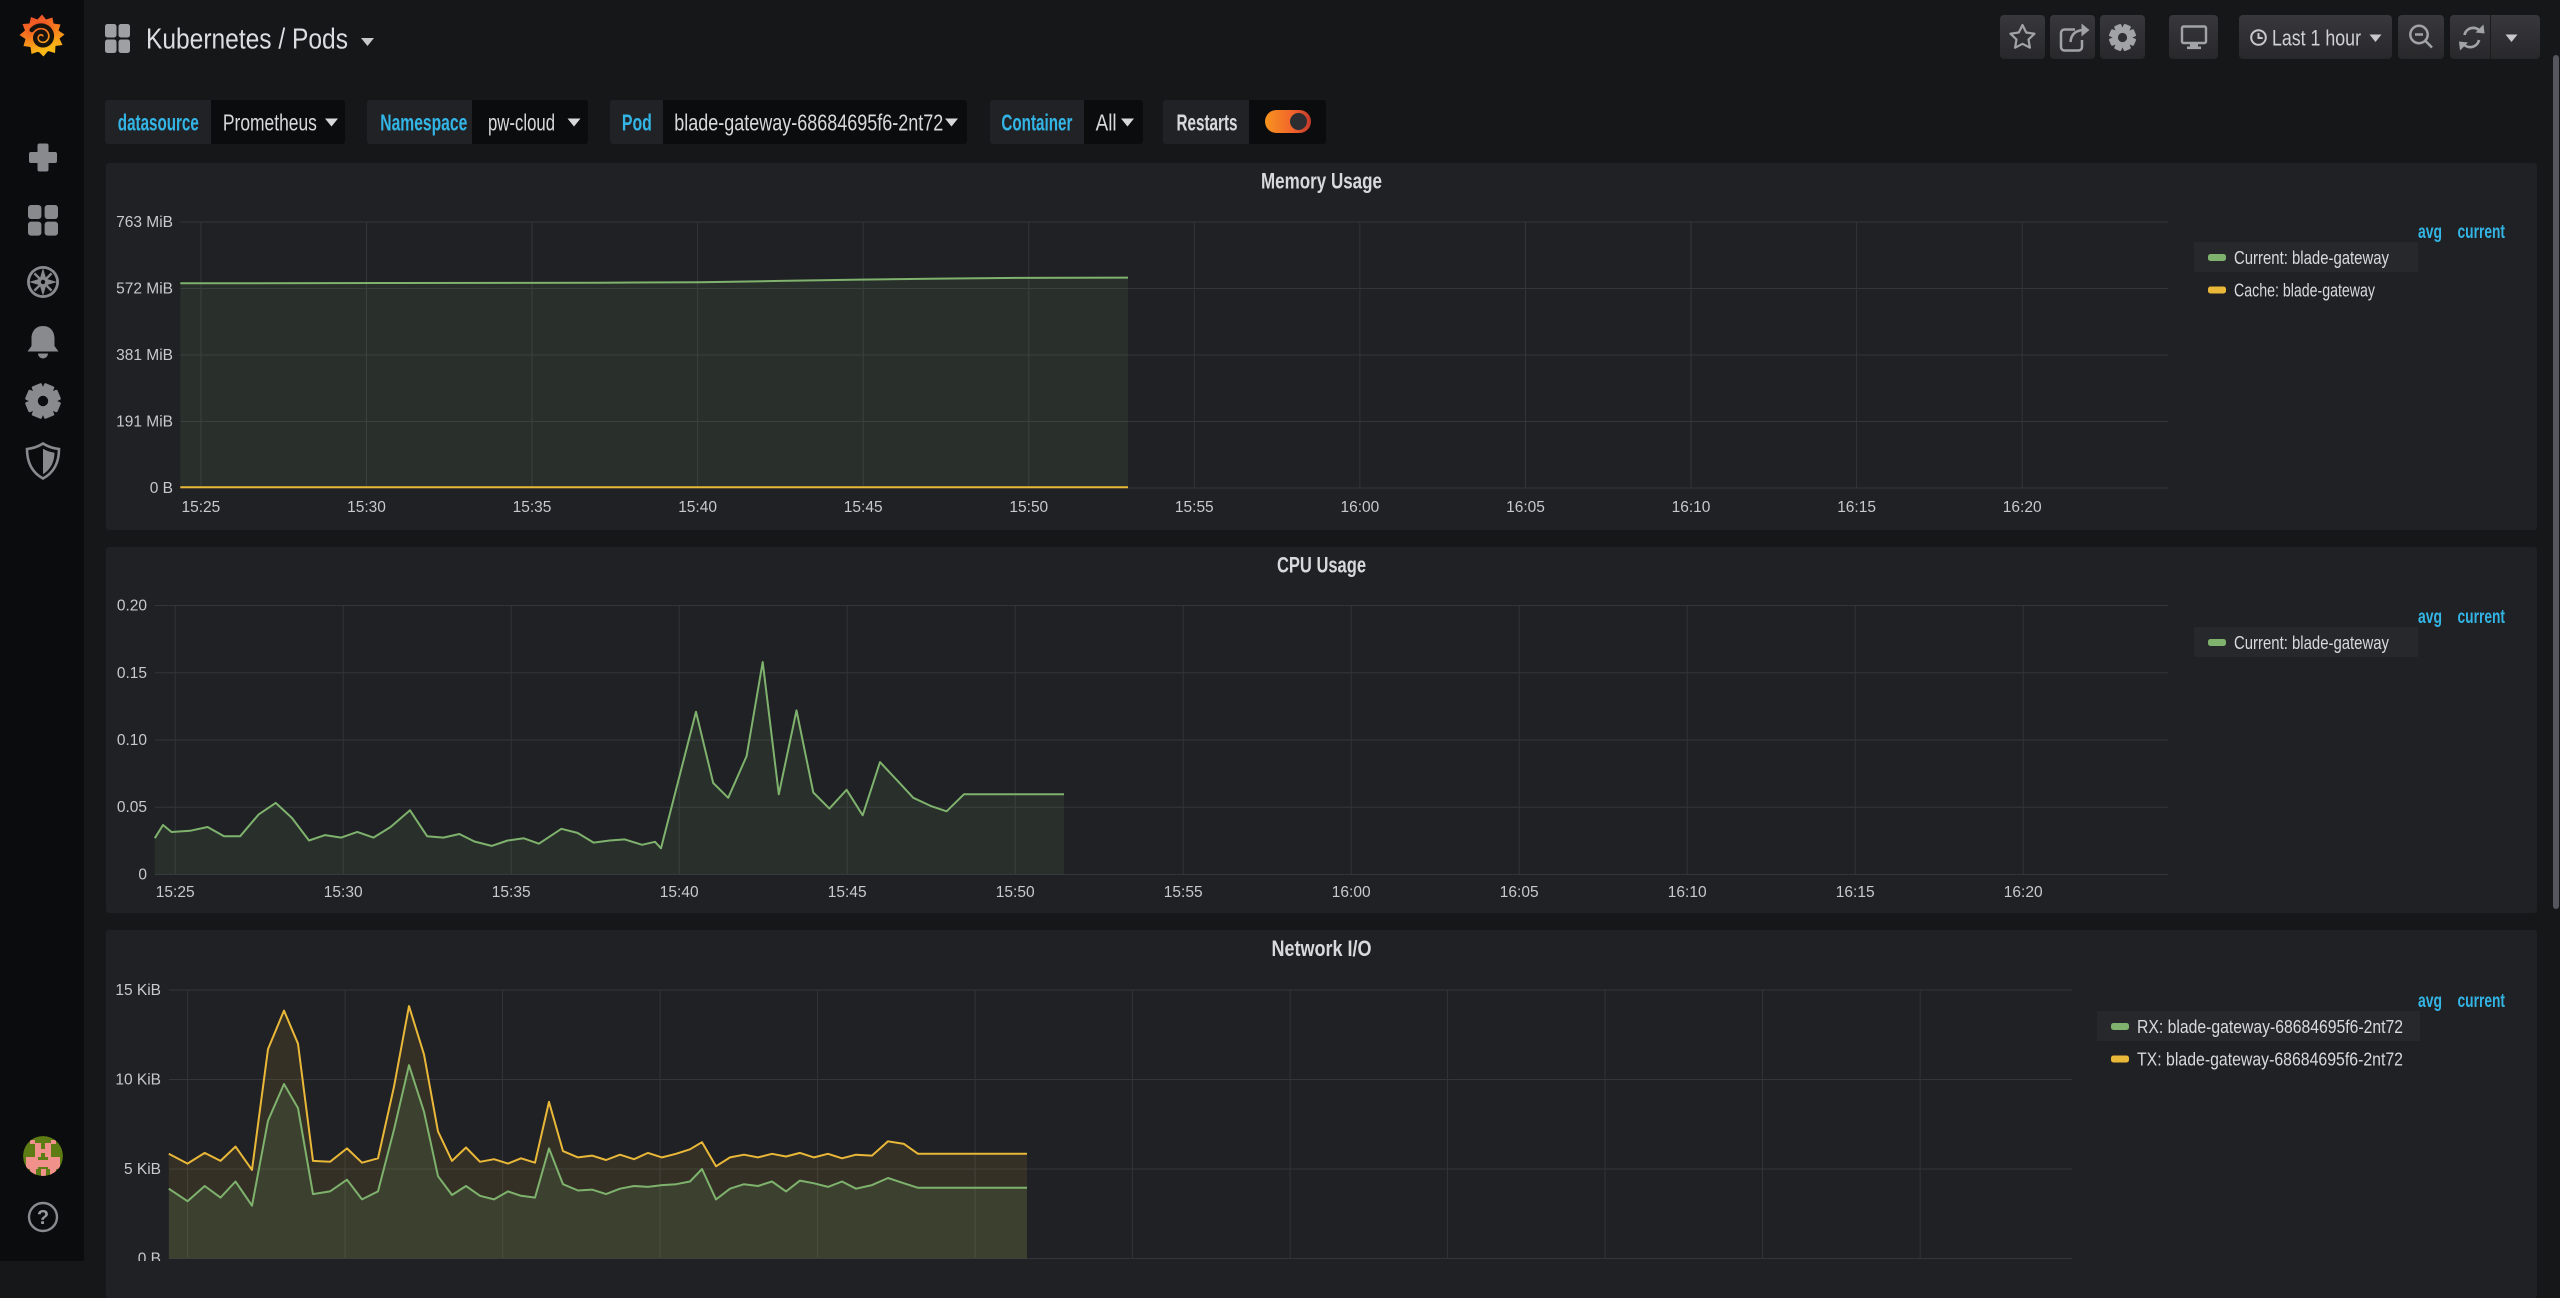 The width and height of the screenshot is (2560, 1298). I want to click on svg-text: Network I/O, so click(1322, 948).